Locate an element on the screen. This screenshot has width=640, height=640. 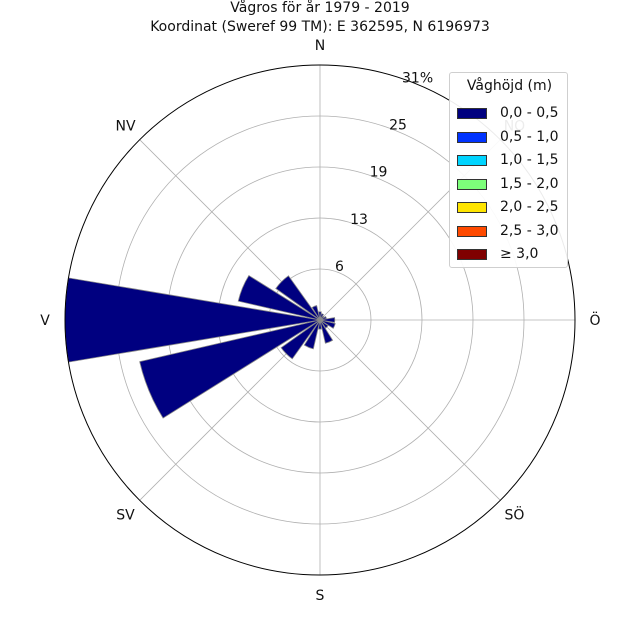
legend-label: 2,0 - 2,5 is located at coordinates (529, 207).